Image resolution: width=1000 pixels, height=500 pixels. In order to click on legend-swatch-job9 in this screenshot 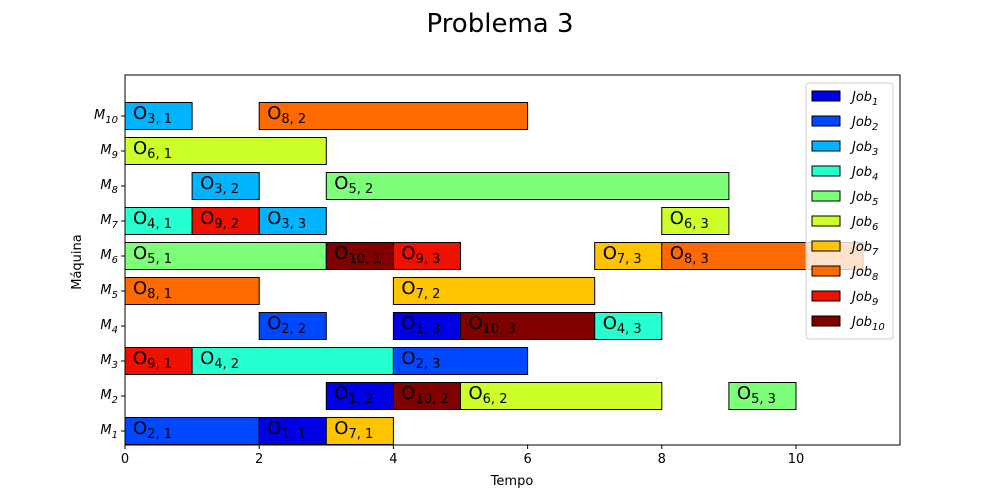, I will do `click(826, 296)`.